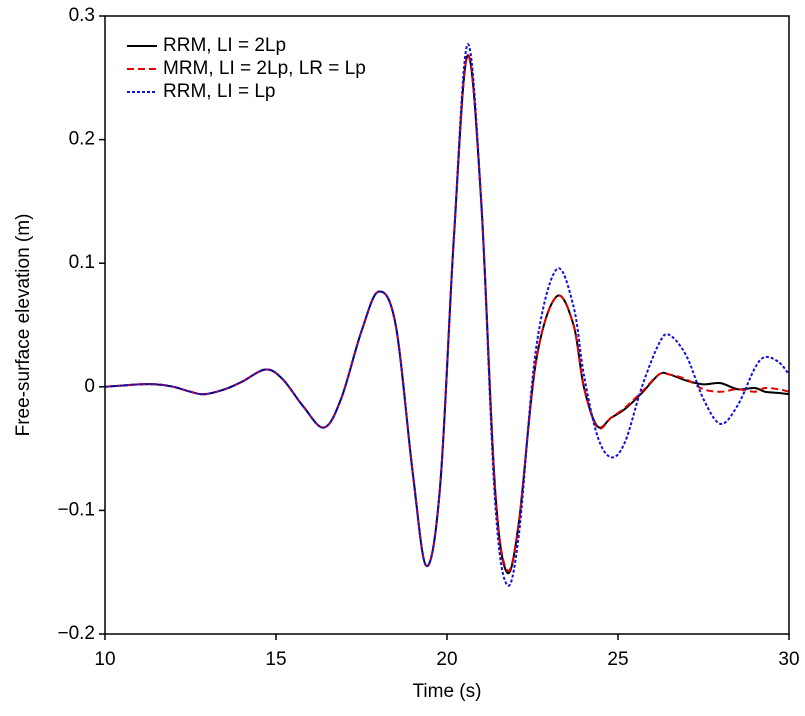  Describe the element at coordinates (82, 15) in the screenshot. I see `y-tick-label: 0.3` at that location.